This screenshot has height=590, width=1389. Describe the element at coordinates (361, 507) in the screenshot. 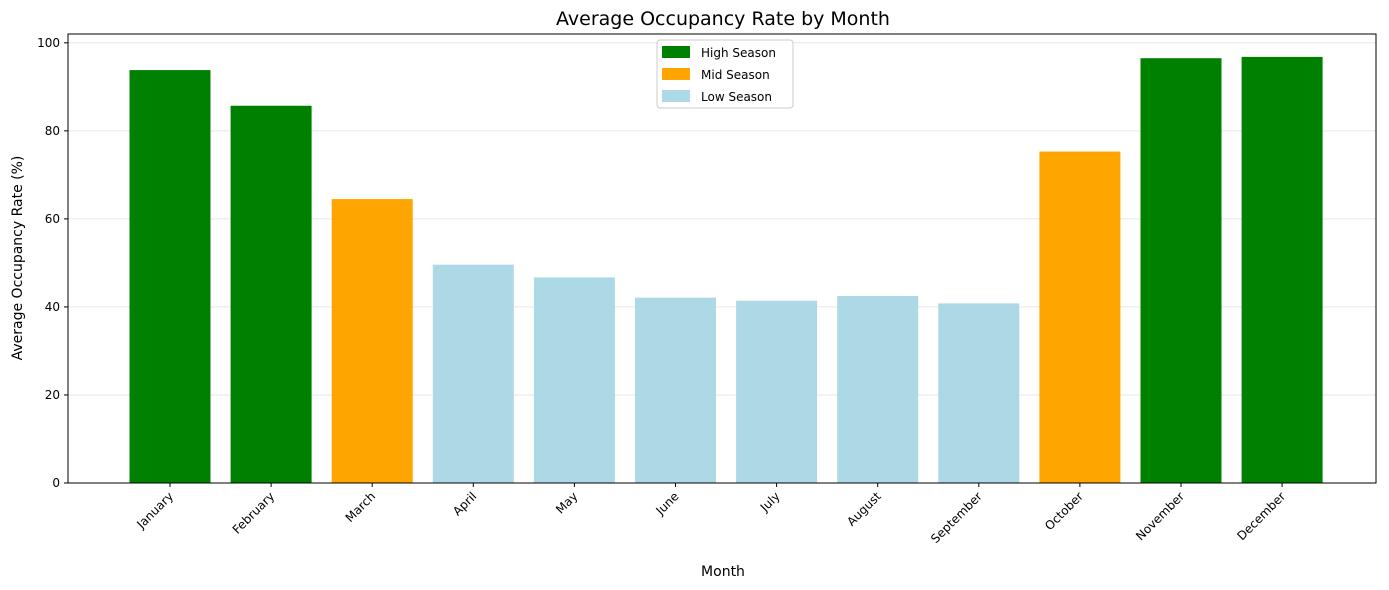

I see `x-tick-label: March` at that location.